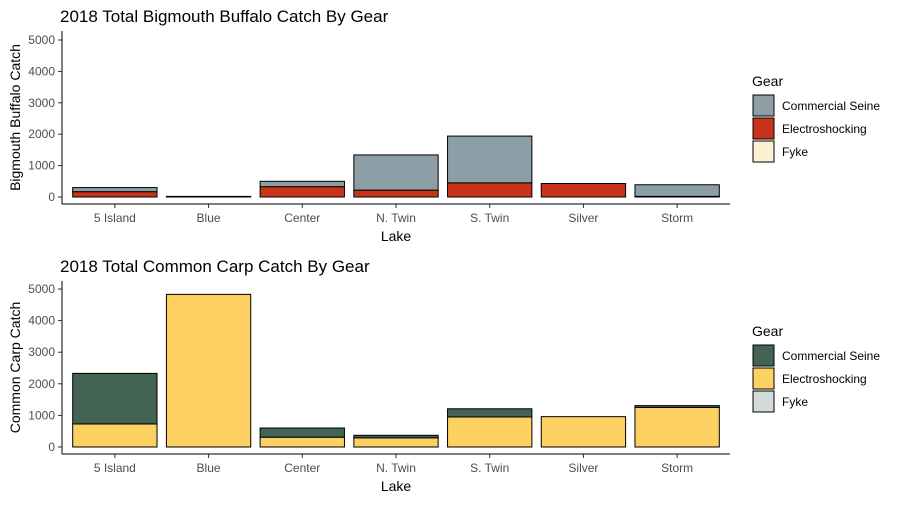 The height and width of the screenshot is (505, 900). Describe the element at coordinates (15, 368) in the screenshot. I see `y-axis-label: Common Carp Catch` at that location.